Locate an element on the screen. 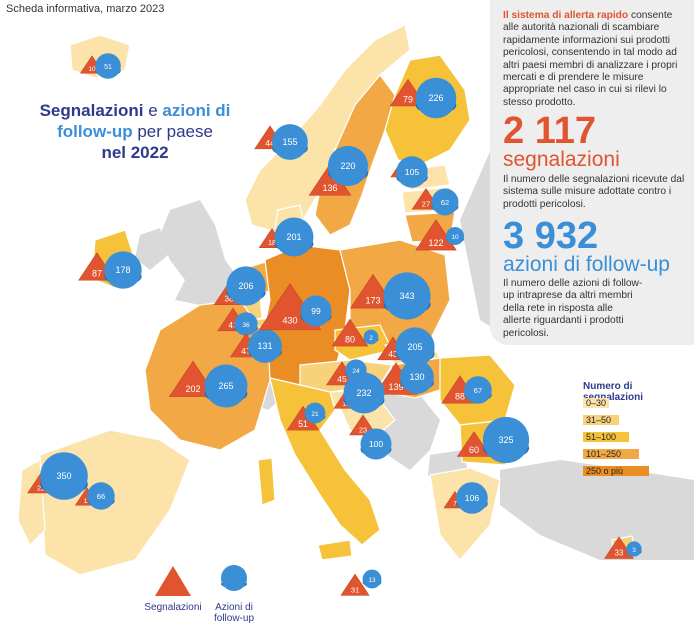 Image resolution: width=694 pixels, height=625 pixels. followups-marker-finlandia: 226 is located at coordinates (436, 98).